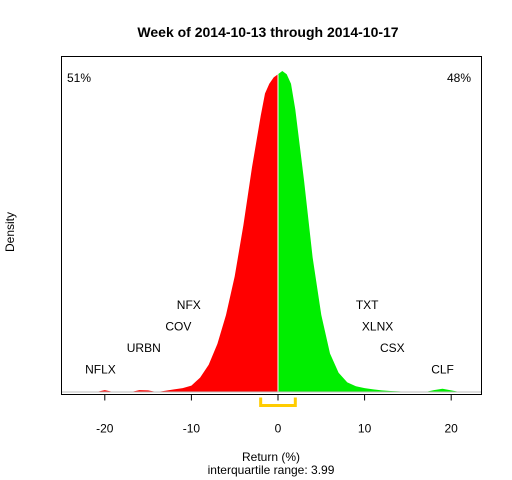  What do you see at coordinates (192, 429) in the screenshot?
I see `x-tick-label: -10` at bounding box center [192, 429].